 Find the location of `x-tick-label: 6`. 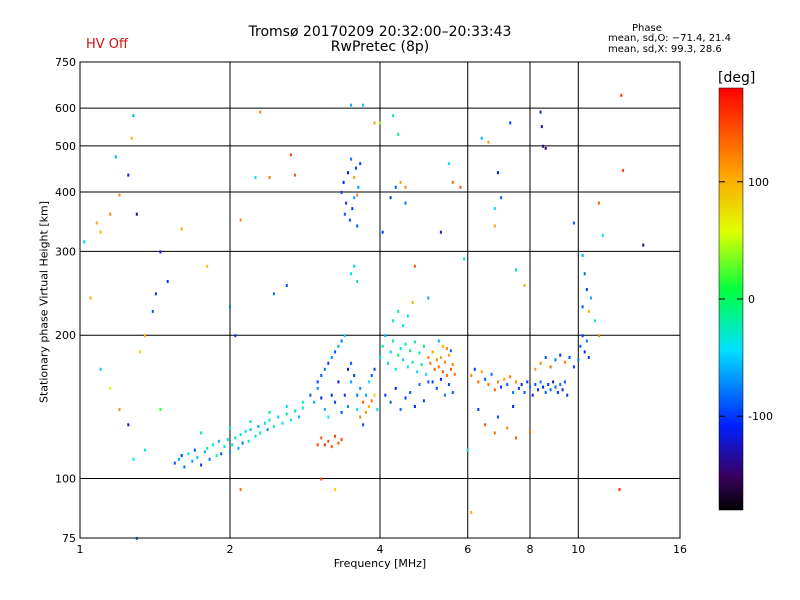

x-tick-label: 6 is located at coordinates (467, 549).